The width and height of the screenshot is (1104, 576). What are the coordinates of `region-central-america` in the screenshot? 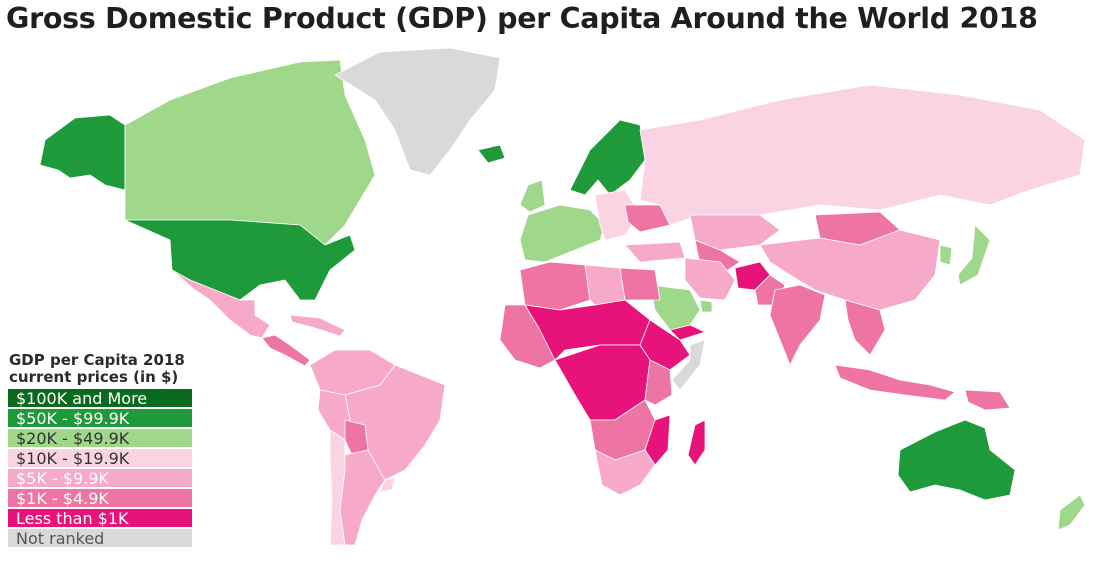 It's located at (286, 350).